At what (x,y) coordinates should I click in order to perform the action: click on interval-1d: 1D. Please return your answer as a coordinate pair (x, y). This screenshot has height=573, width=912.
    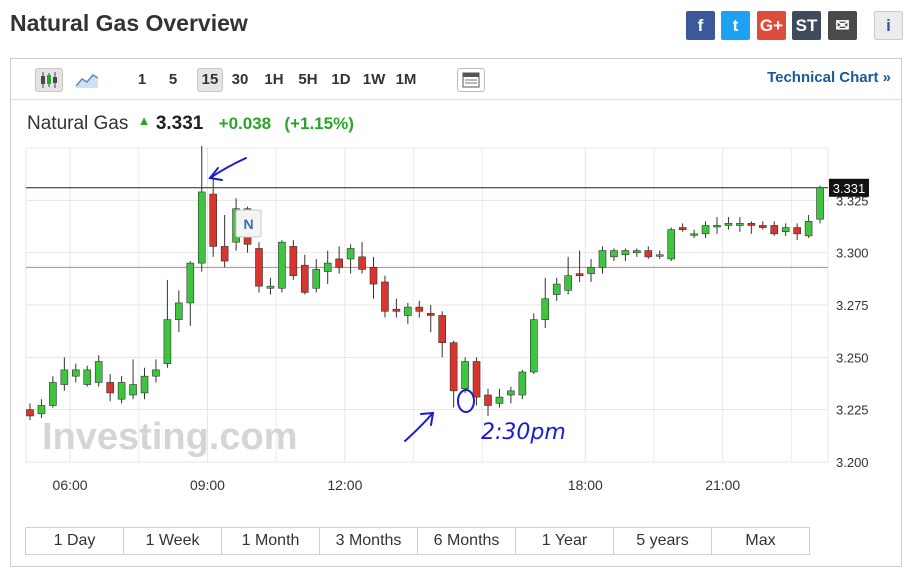
    Looking at the image, I should click on (341, 79).